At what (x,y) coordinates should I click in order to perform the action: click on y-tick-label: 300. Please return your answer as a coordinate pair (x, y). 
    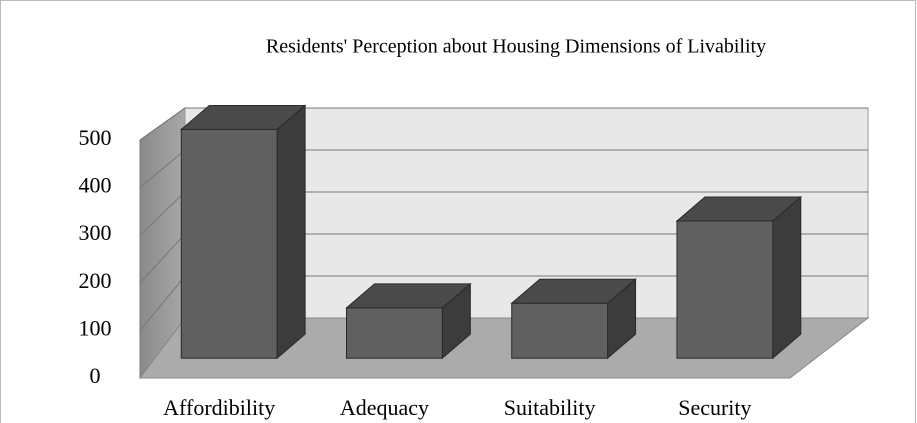
    Looking at the image, I should click on (95, 232).